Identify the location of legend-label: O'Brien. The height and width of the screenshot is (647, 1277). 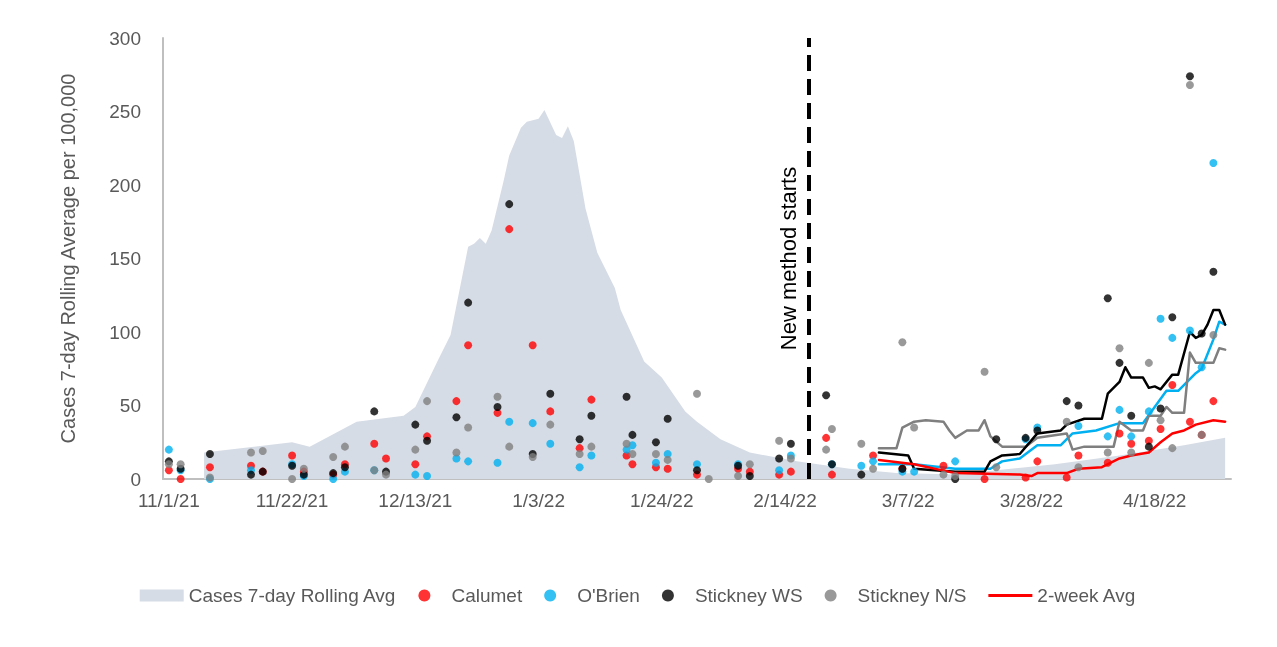
(608, 595).